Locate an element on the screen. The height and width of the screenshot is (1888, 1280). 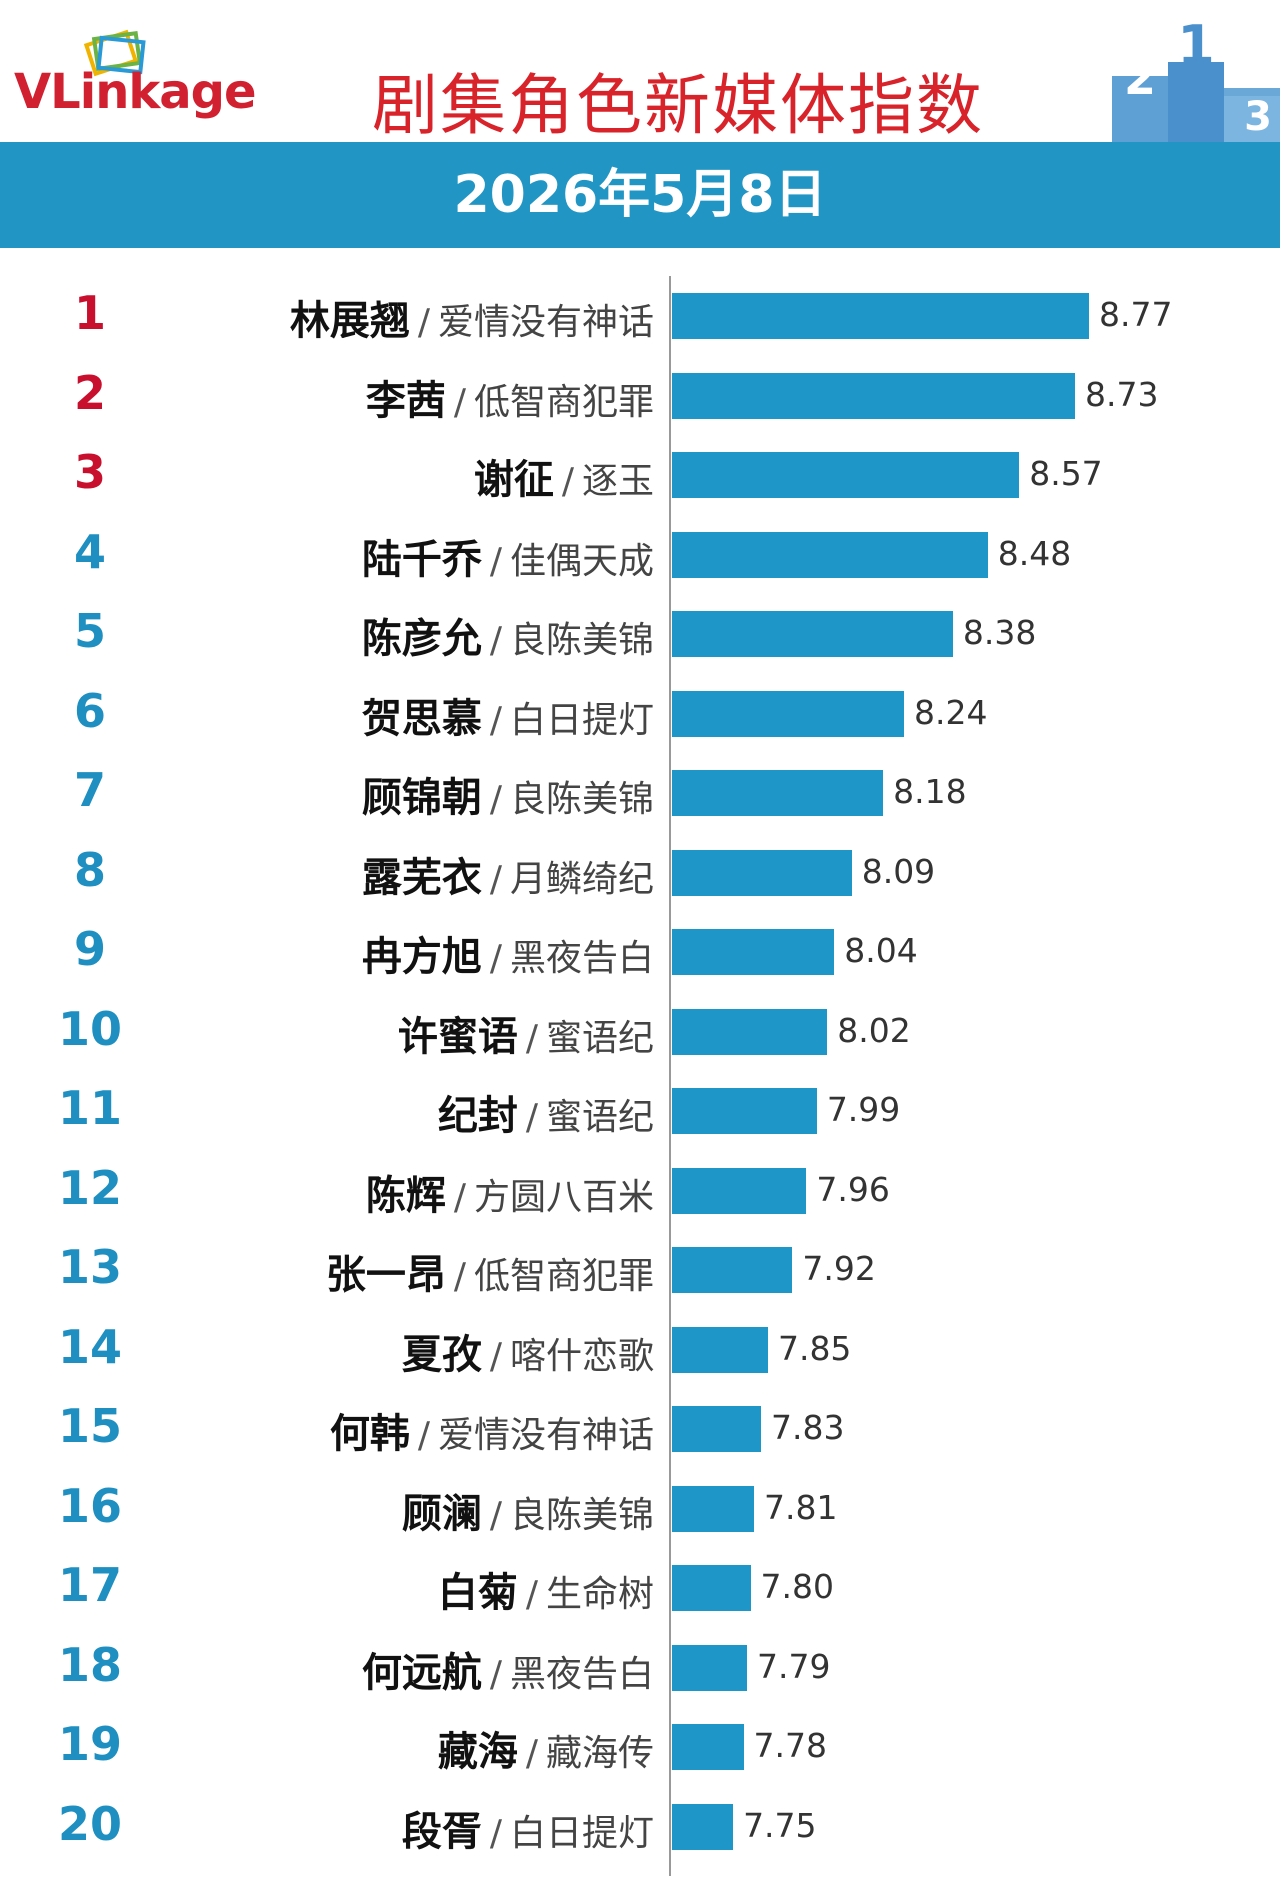
rank-number: 10 is located at coordinates (89, 1028).